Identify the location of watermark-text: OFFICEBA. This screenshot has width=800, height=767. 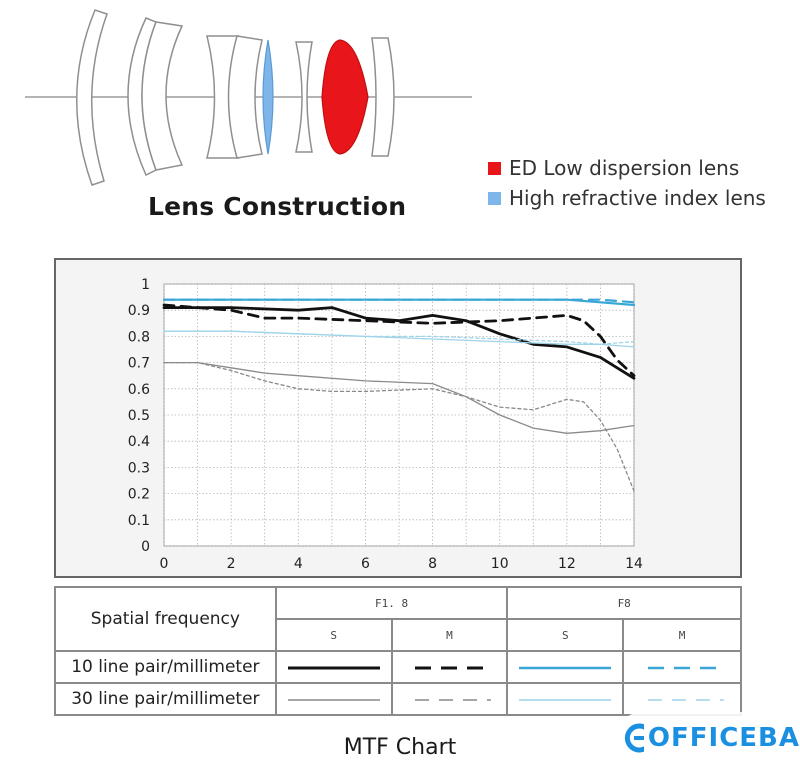
(723, 738).